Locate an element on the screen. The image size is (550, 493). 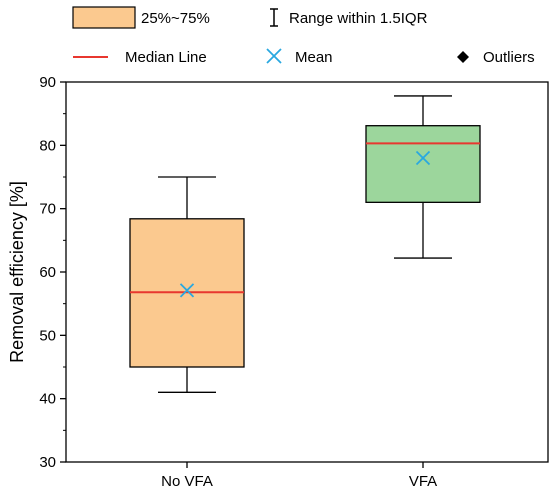
y-tick-label: 50 is located at coordinates (47, 335).